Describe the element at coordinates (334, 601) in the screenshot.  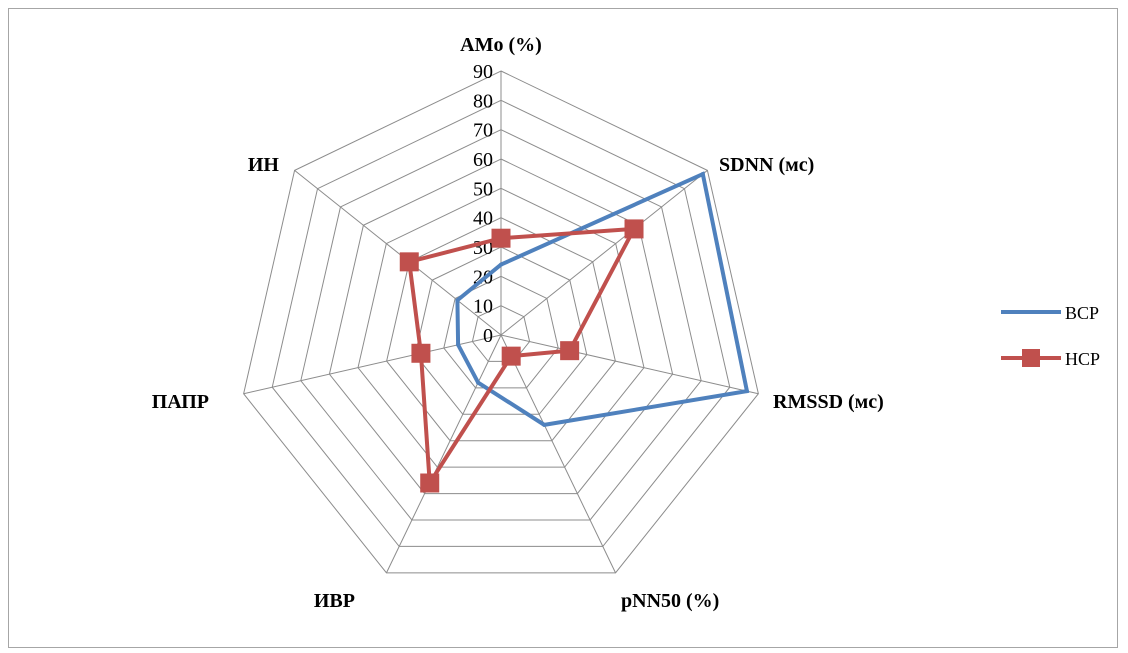
I see `axis-label: ИВР` at that location.